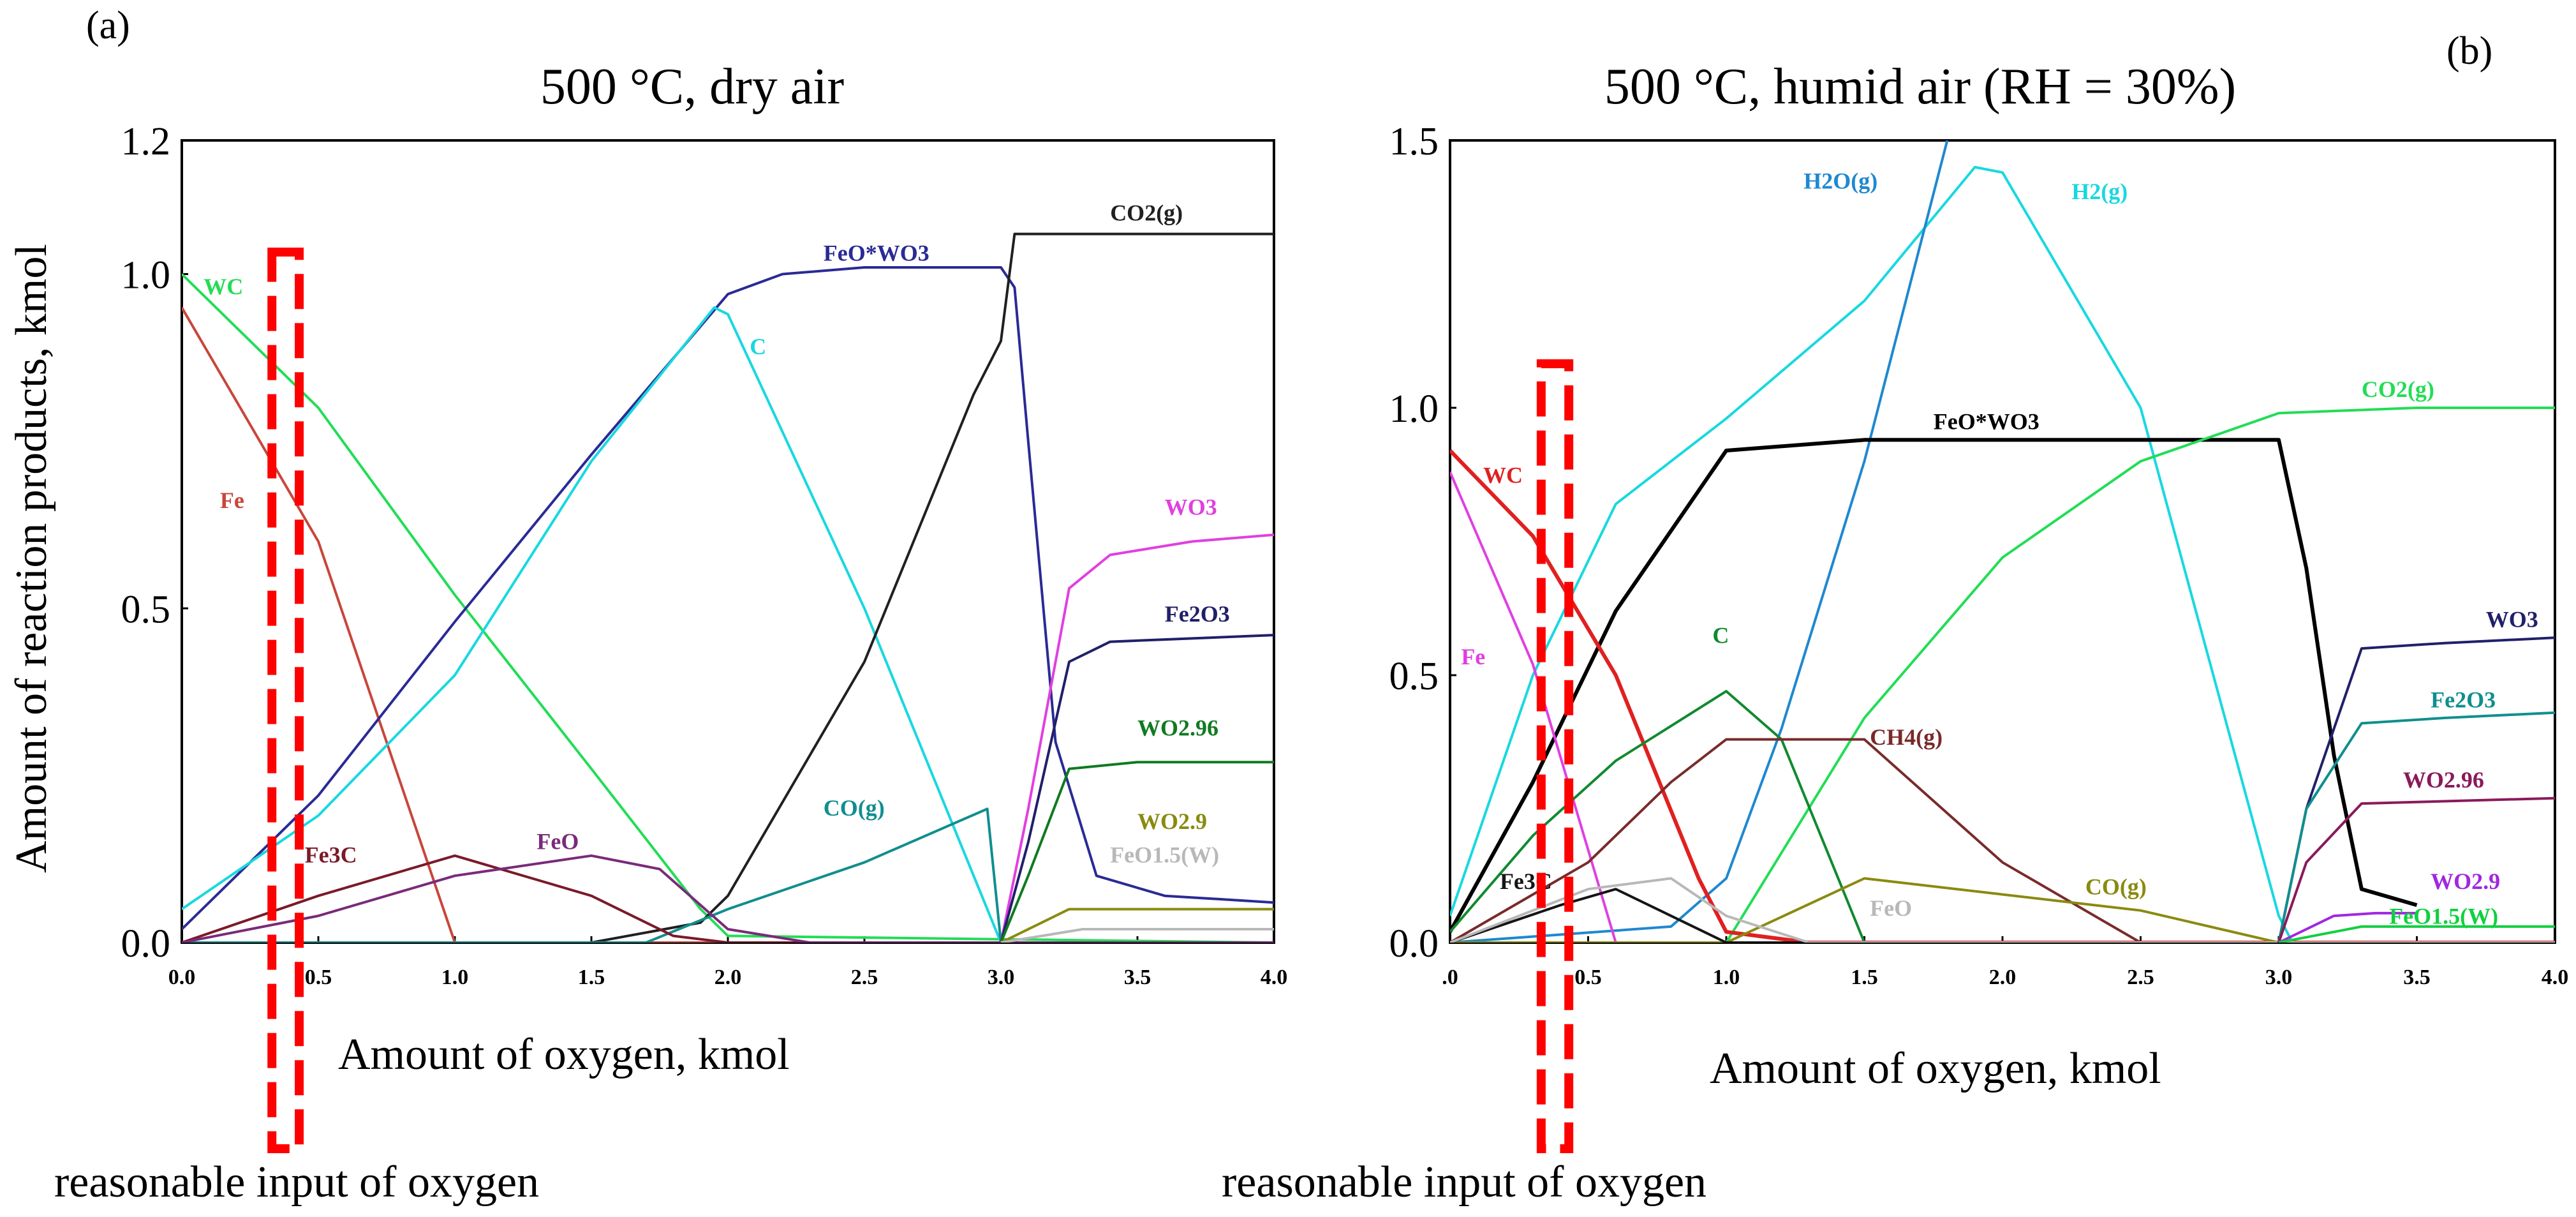 This screenshot has height=1217, width=2576. What do you see at coordinates (1920, 87) in the screenshot?
I see `panel-b-title: 500 °C, humid air (RH = 30%)` at bounding box center [1920, 87].